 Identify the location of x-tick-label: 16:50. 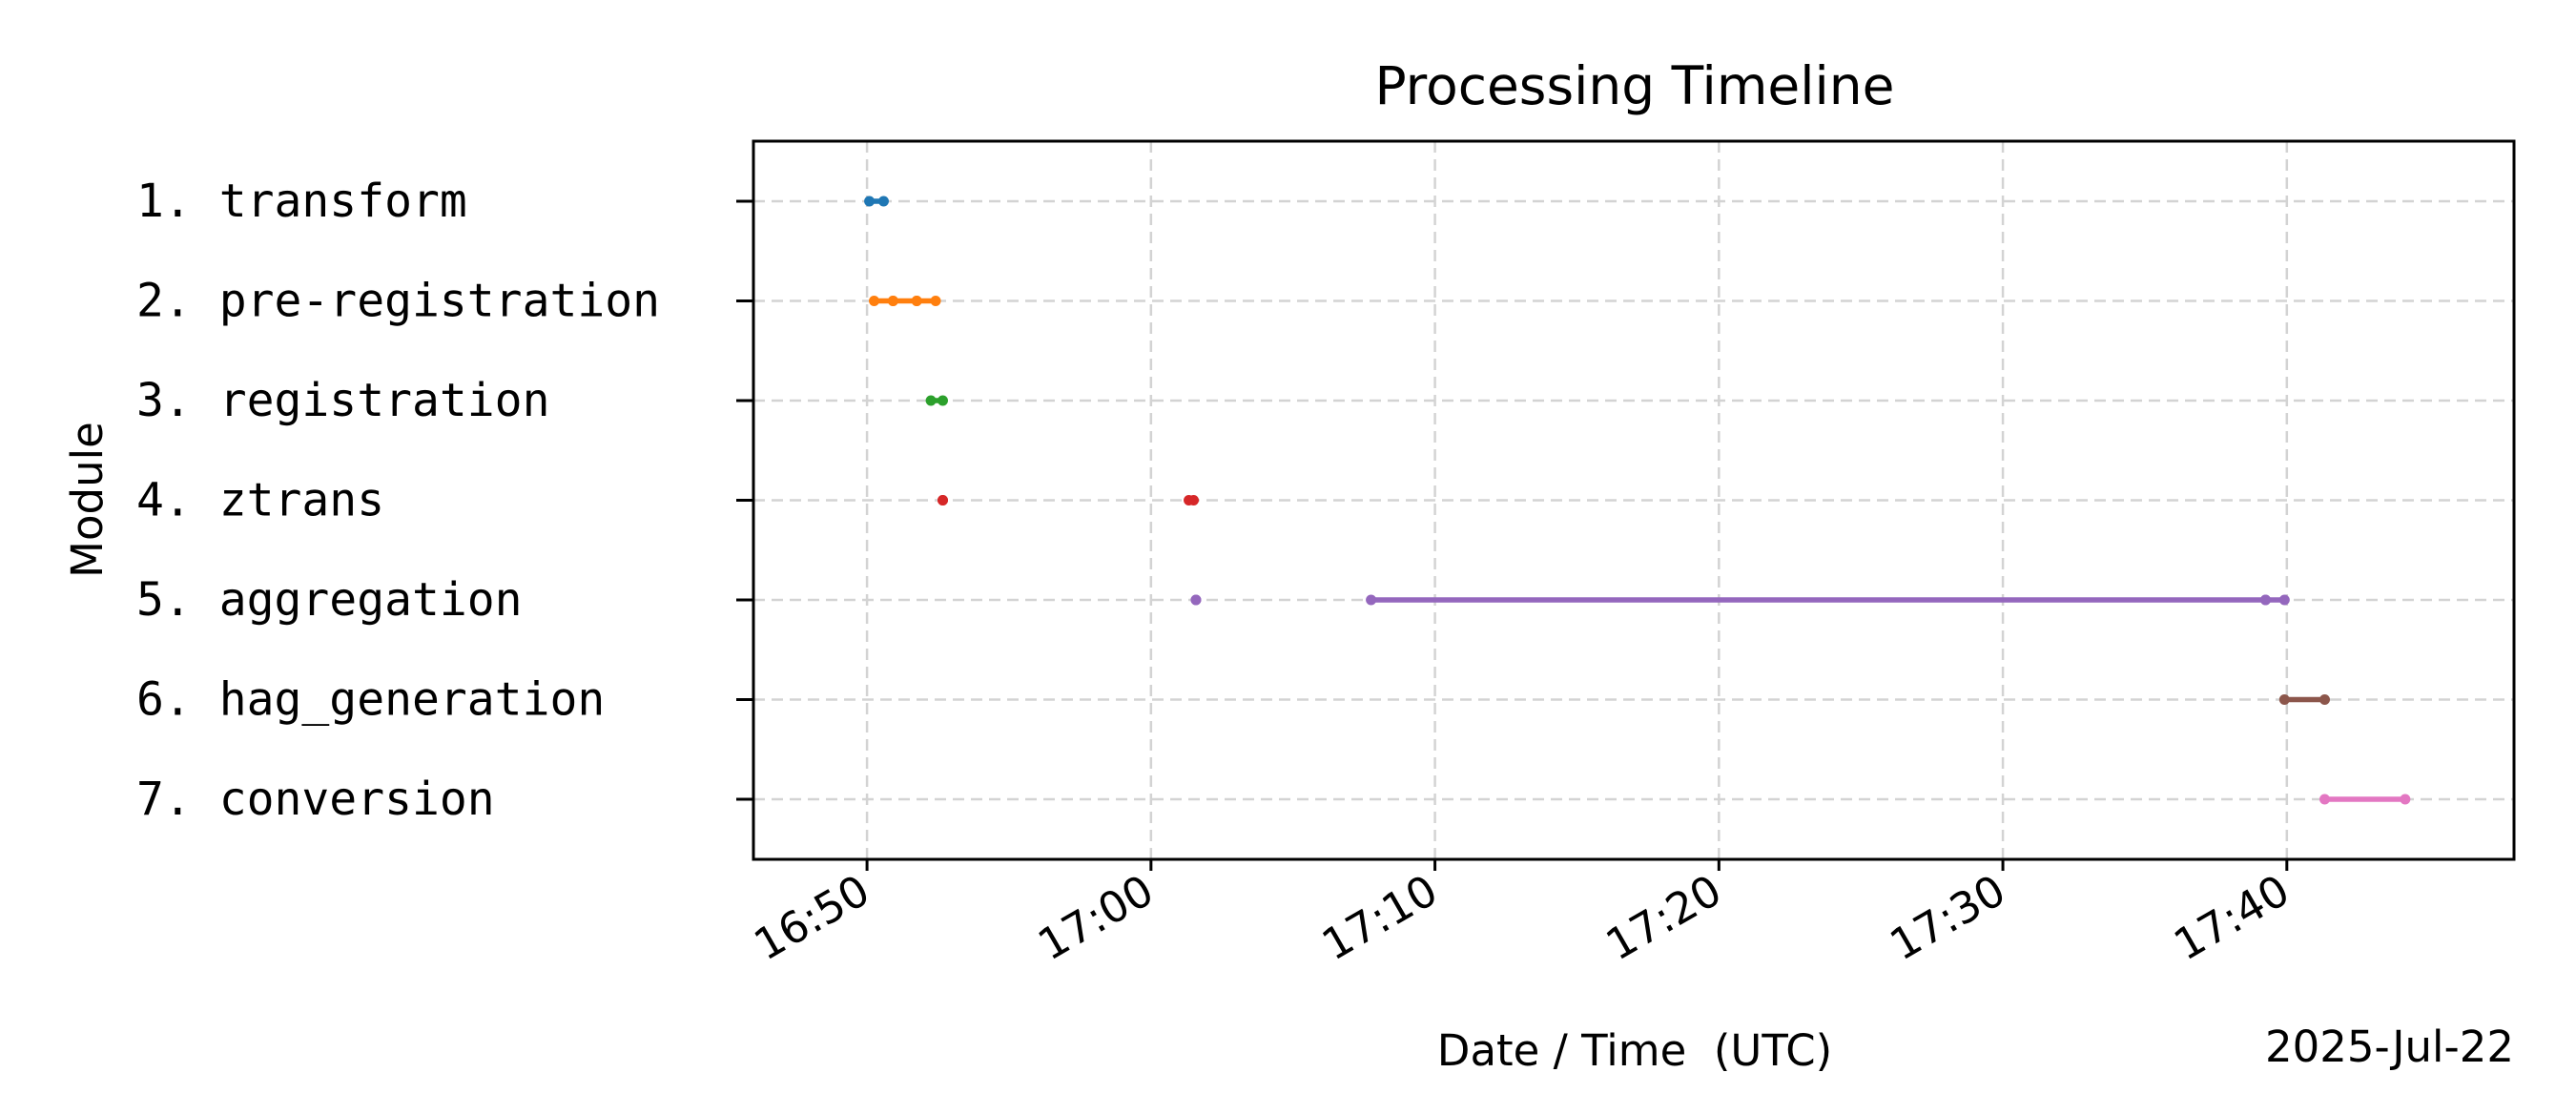
(812, 918).